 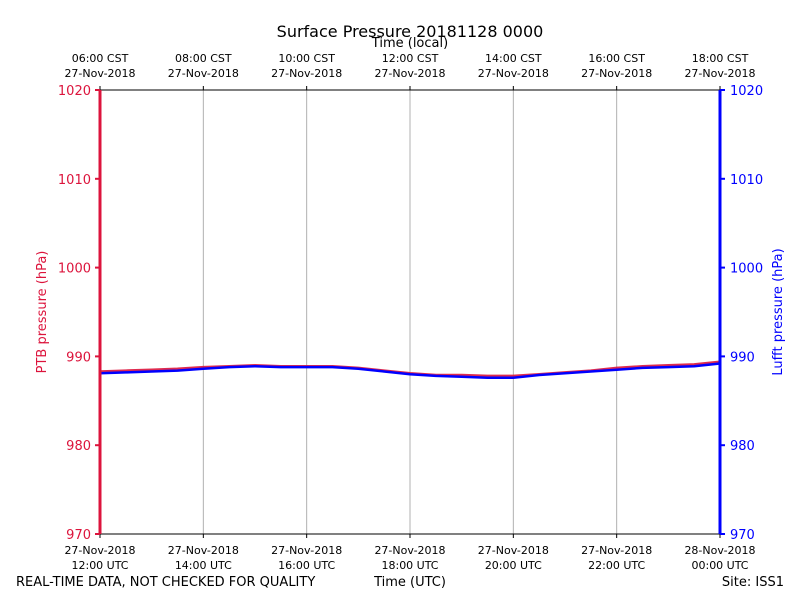 I want to click on series-line-lufft-pressure, so click(x=410, y=370).